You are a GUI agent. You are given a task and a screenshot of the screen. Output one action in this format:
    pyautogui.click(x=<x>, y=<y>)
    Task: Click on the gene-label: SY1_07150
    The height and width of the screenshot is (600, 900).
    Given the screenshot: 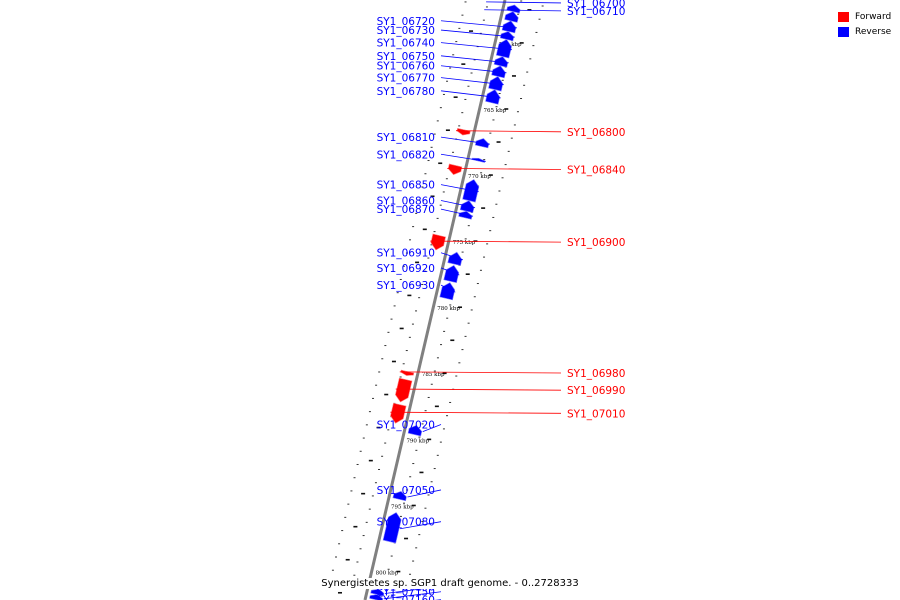 What is the action you would take?
    pyautogui.click(x=406, y=593)
    